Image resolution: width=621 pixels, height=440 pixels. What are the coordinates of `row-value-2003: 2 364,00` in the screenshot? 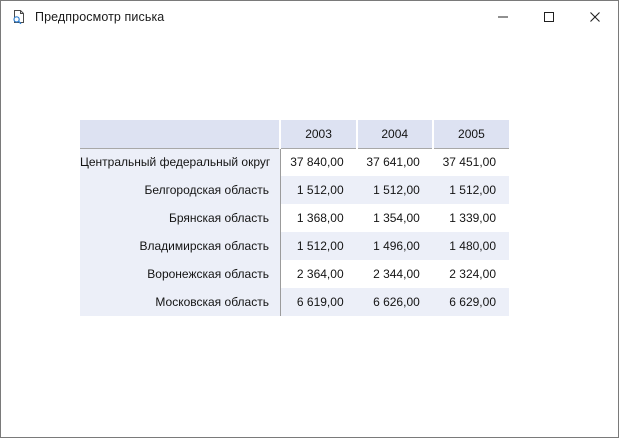 It's located at (318, 274).